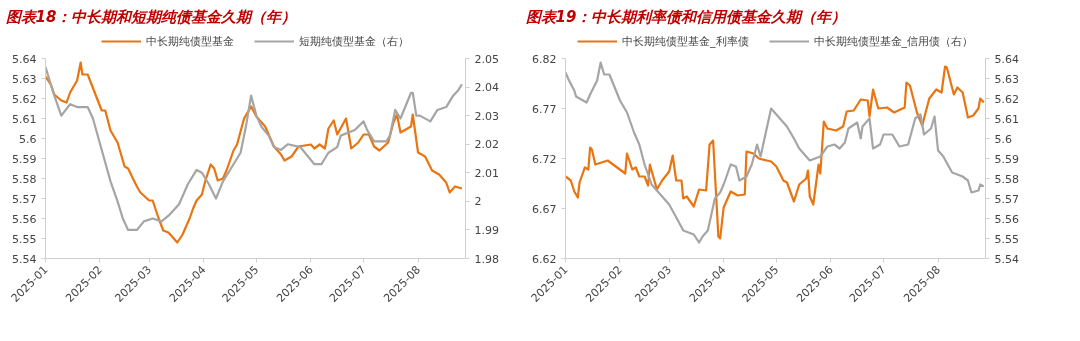 This screenshot has width=1080, height=341. I want to click on y-tick-label: 6.67, so click(544, 209).